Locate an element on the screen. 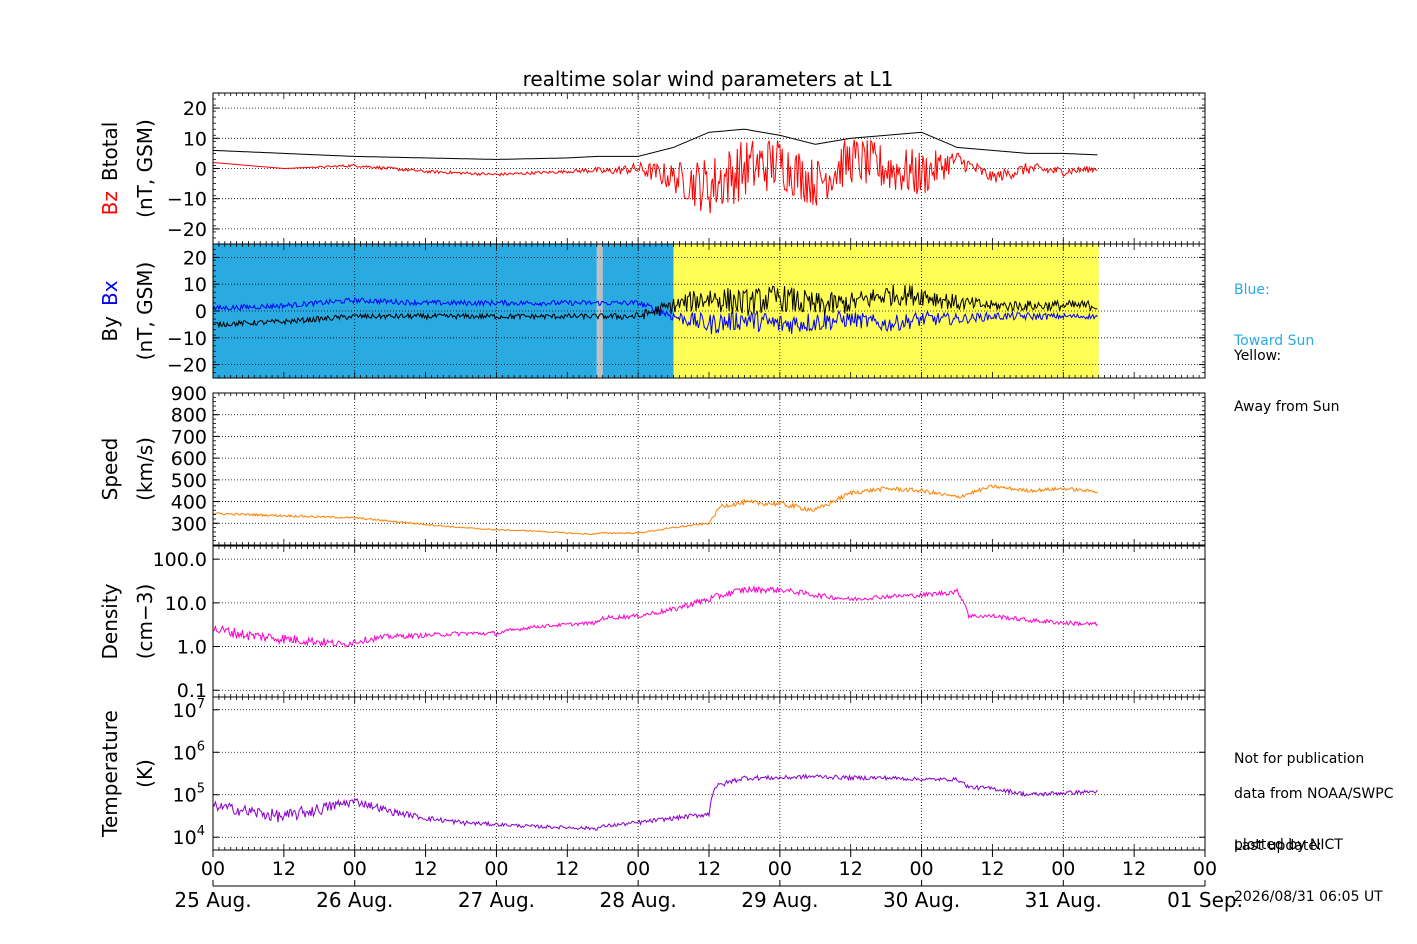 Image resolution: width=1417 pixels, height=944 pixels. chart-title: realtime solar wind parameters at L1 is located at coordinates (708, 79).